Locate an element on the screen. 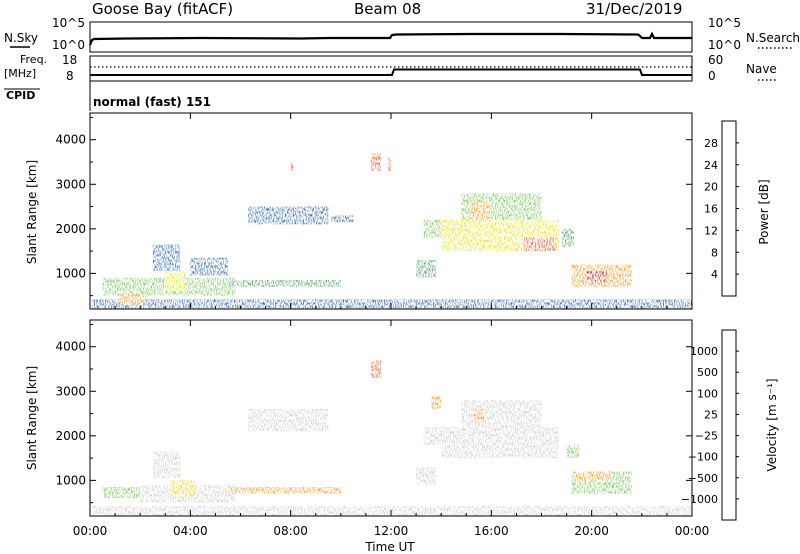 The image size is (800, 554). velocity-colorbar-tick-label: −500 is located at coordinates (703, 478).